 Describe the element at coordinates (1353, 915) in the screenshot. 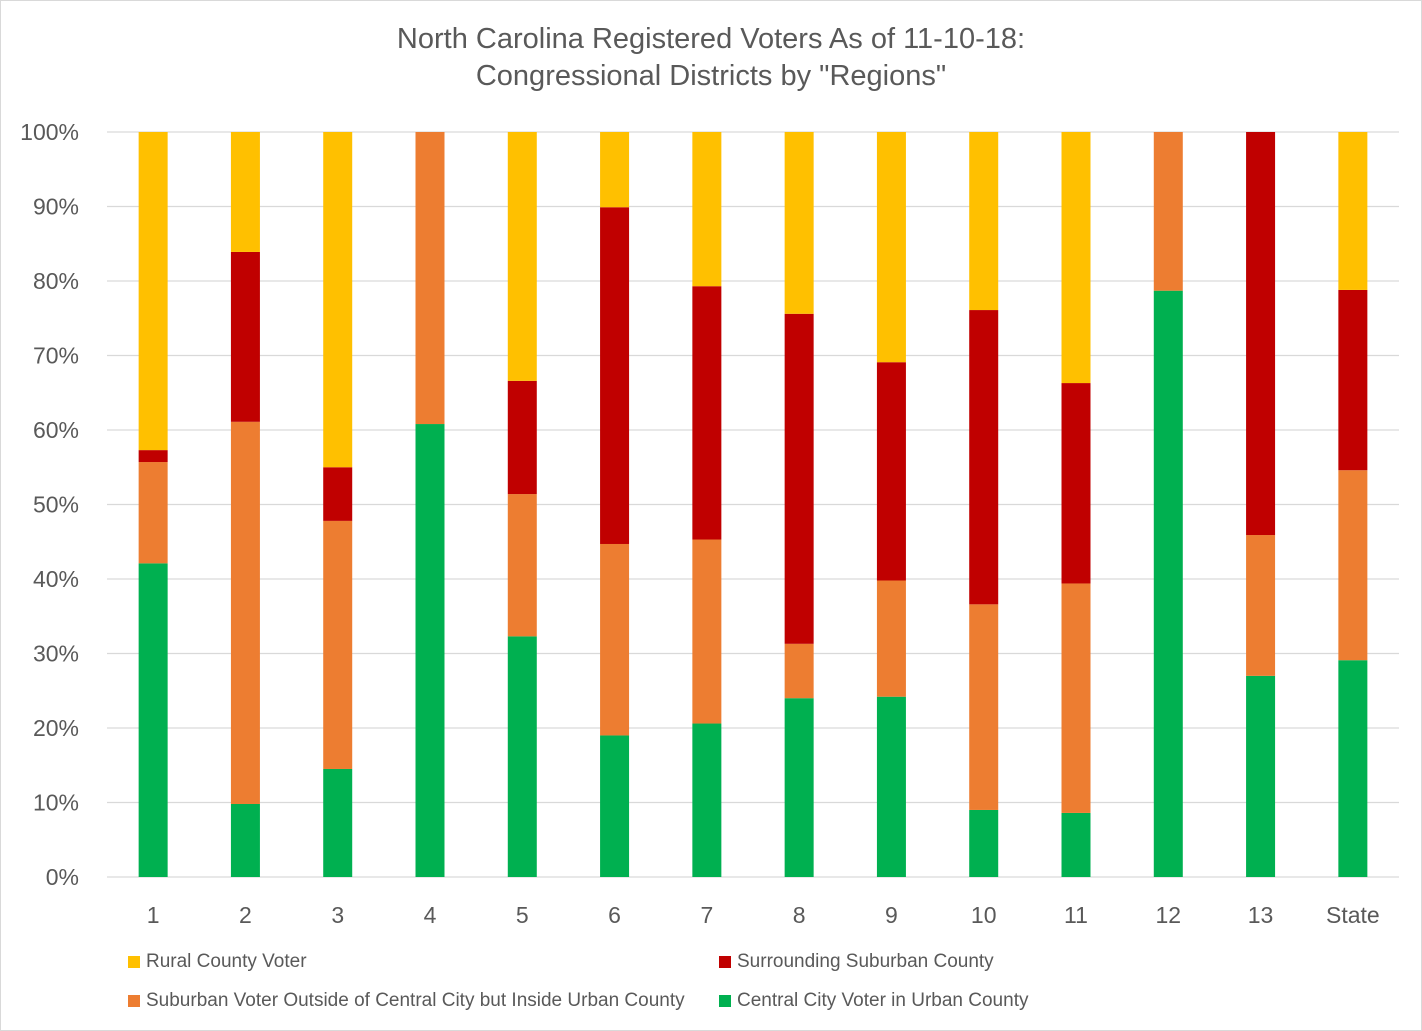

I see `x-tick-label: State` at that location.